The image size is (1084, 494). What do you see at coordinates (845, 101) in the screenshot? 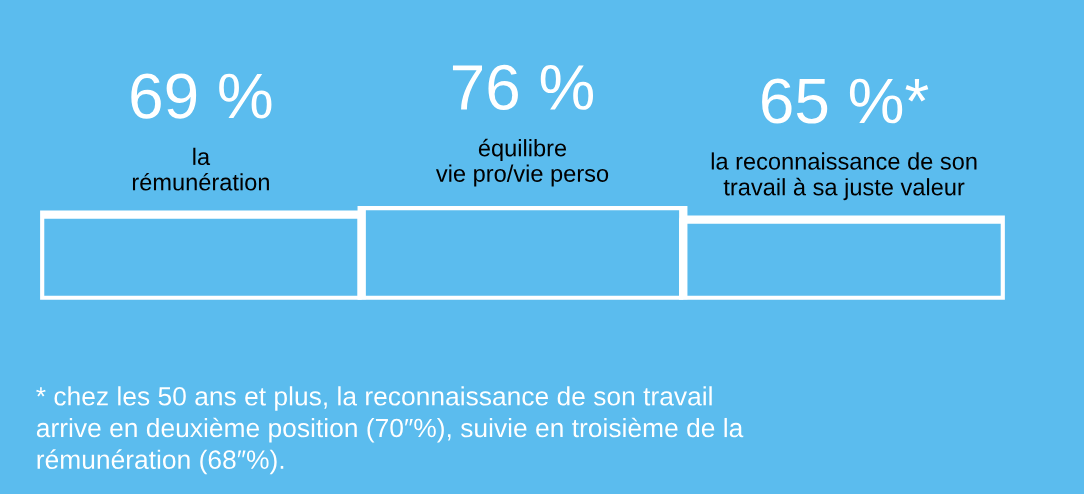
I see `data-label: 65 %*` at bounding box center [845, 101].